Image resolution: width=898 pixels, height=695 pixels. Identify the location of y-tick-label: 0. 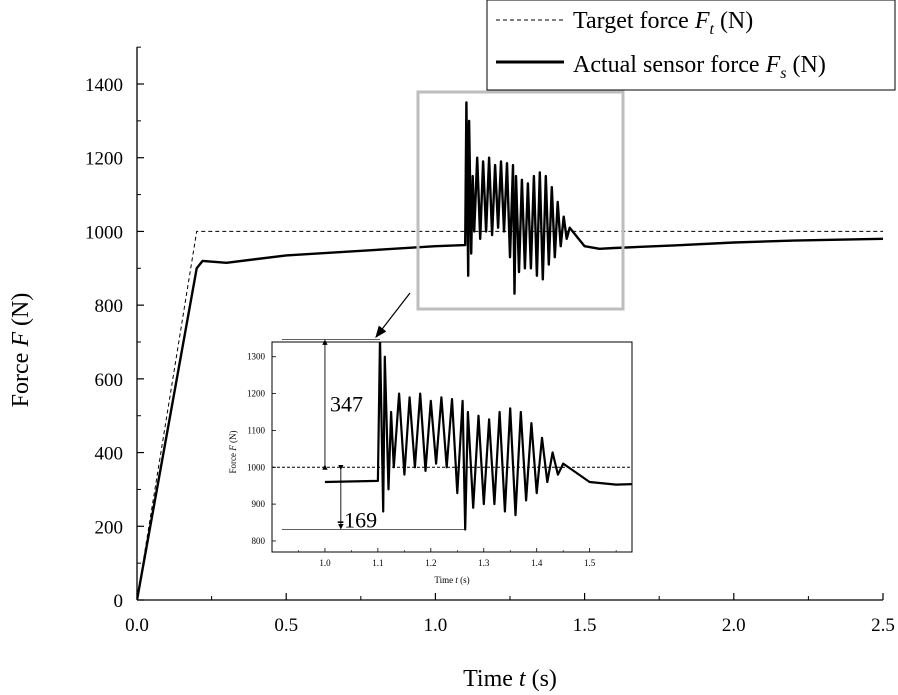
(119, 601).